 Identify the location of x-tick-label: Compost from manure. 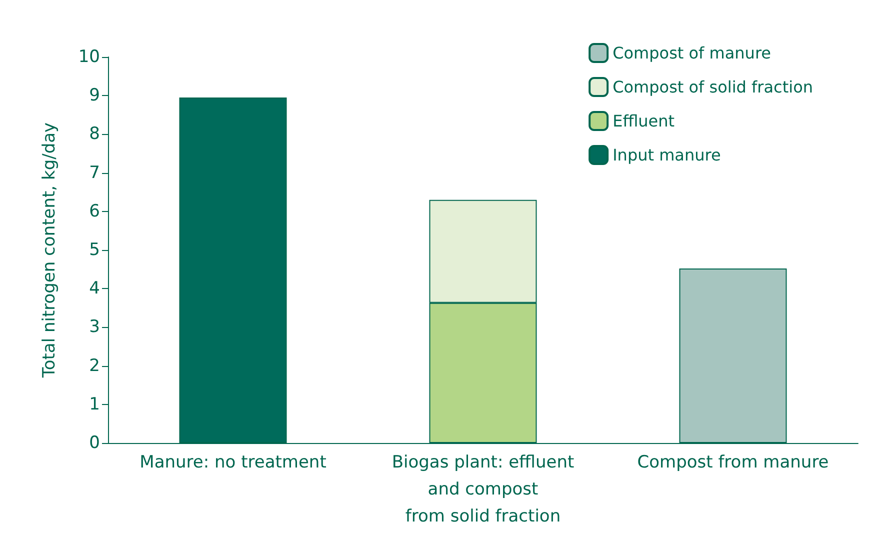
(733, 462).